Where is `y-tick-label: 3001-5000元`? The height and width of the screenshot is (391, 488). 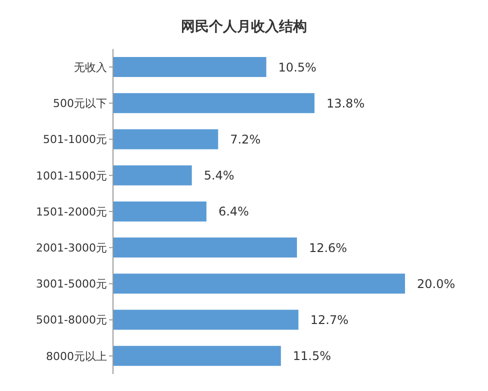 y-tick-label: 3001-5000元 is located at coordinates (71, 284).